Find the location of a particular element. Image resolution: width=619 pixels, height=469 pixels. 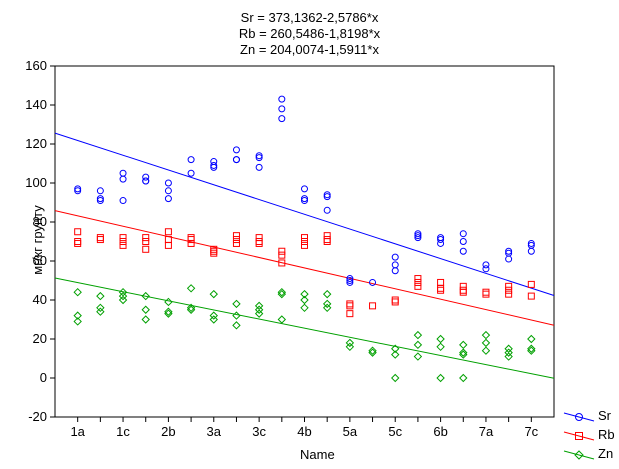

y-tick-label: -20 is located at coordinates (37, 416).